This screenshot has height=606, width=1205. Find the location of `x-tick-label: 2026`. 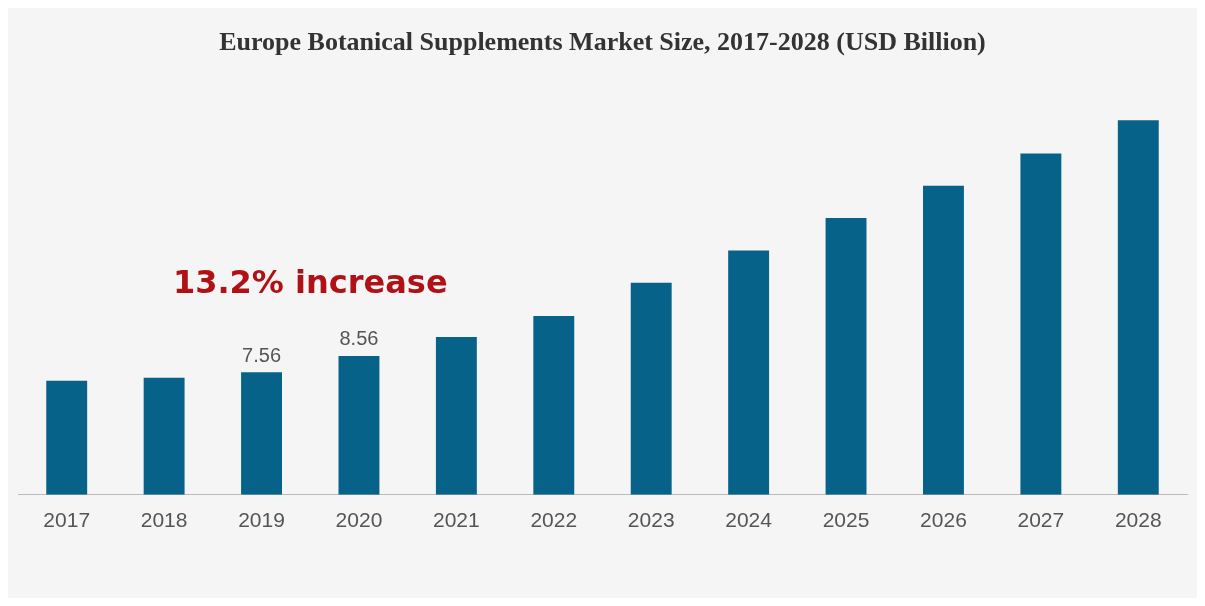

x-tick-label: 2026 is located at coordinates (943, 520).